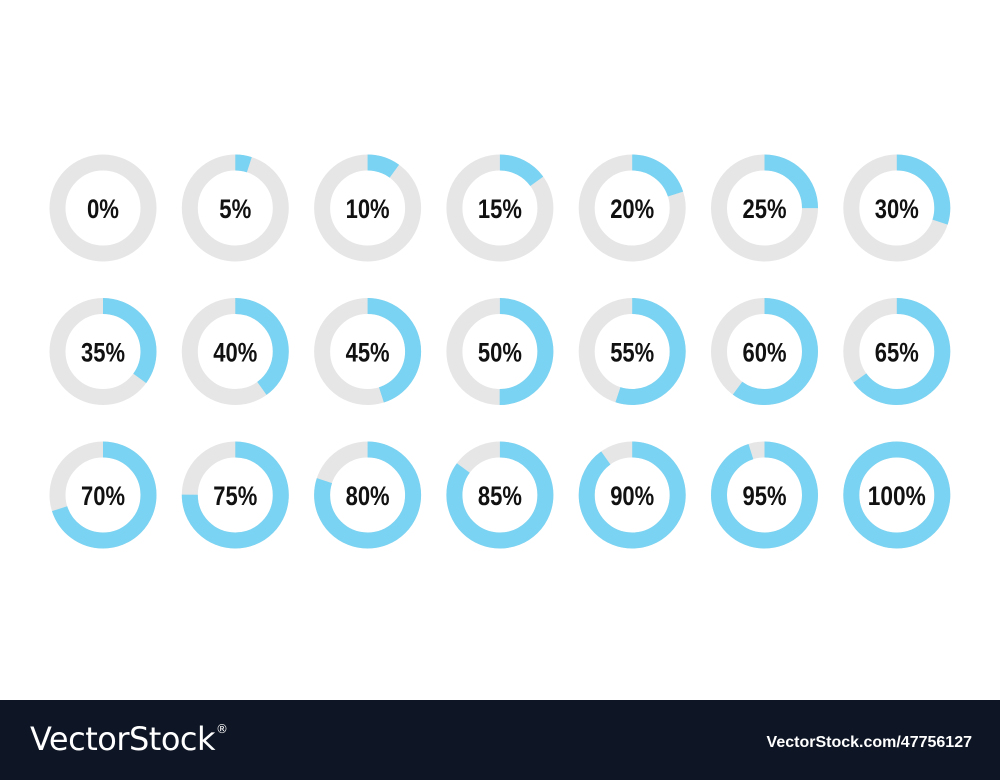 The height and width of the screenshot is (780, 1000). I want to click on ring-label: 55%, so click(632, 353).